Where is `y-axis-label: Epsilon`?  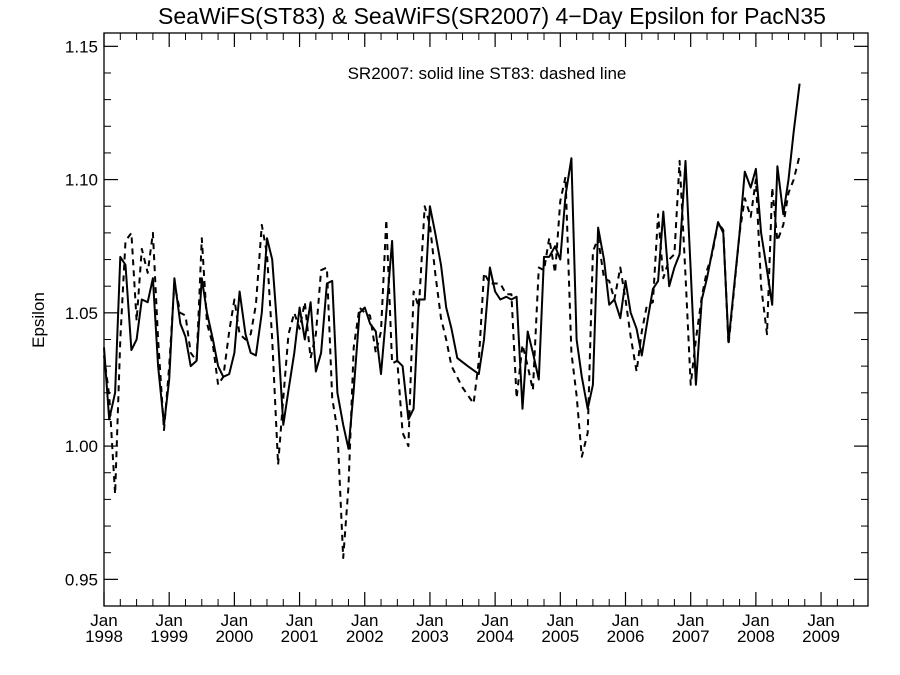 y-axis-label: Epsilon is located at coordinates (38, 320).